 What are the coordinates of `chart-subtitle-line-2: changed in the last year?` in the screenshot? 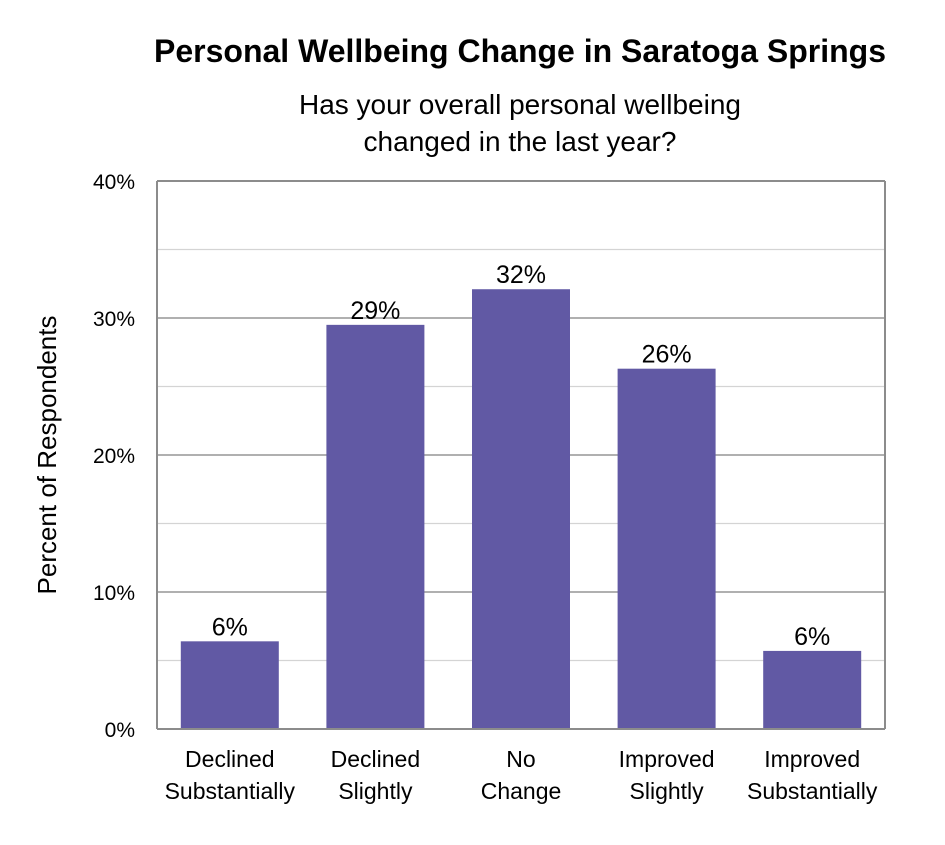 It's located at (520, 141).